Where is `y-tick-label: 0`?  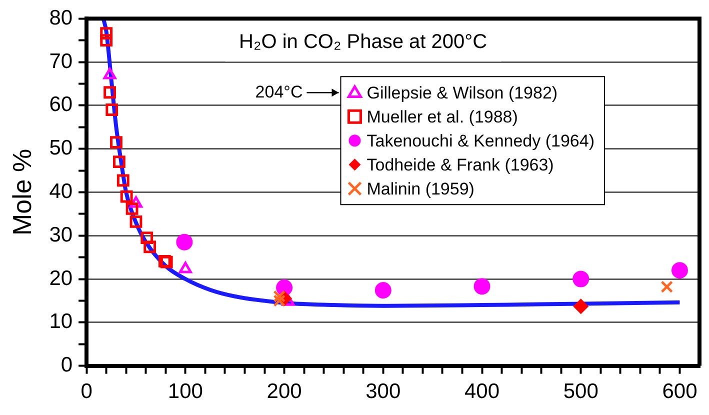 y-tick-label: 0 is located at coordinates (66, 365).